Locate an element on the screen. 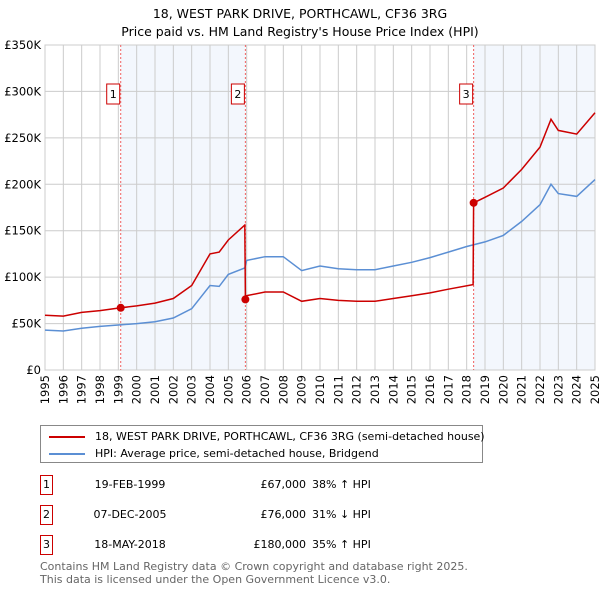 This screenshot has height=590, width=600. y-tick-label: £250K is located at coordinates (22, 138).